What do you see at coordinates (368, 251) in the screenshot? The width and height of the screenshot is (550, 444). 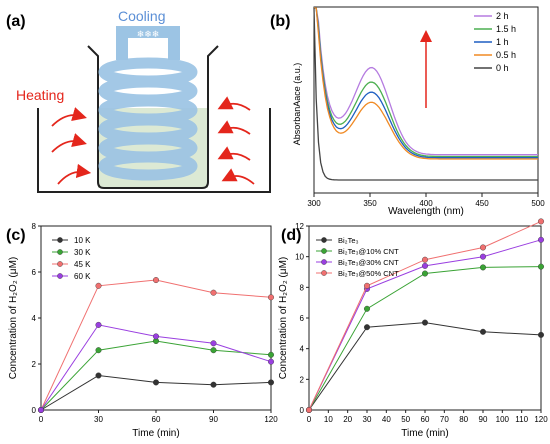 I see `legend-label: Bi₂Te₃@10% CNT` at bounding box center [368, 251].